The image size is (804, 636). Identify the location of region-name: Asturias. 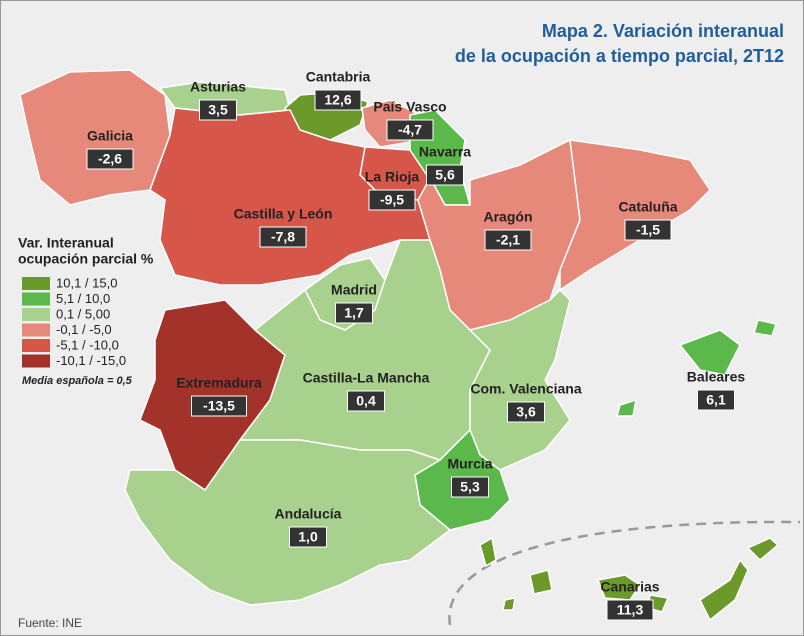
(218, 87).